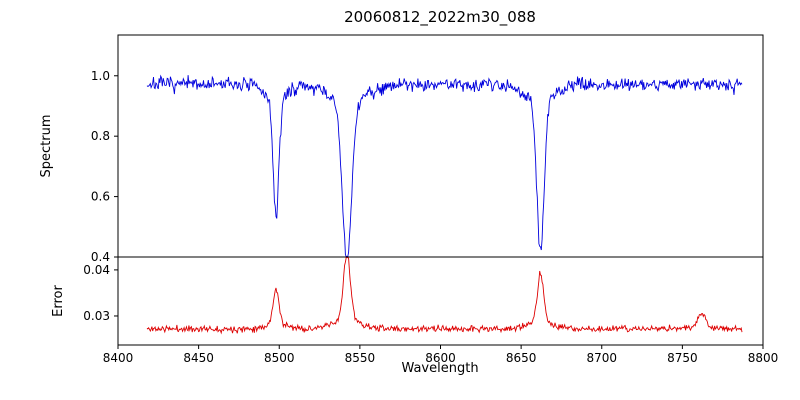 This screenshot has height=400, width=800. Describe the element at coordinates (601, 358) in the screenshot. I see `x-tick-label: 8700` at that location.